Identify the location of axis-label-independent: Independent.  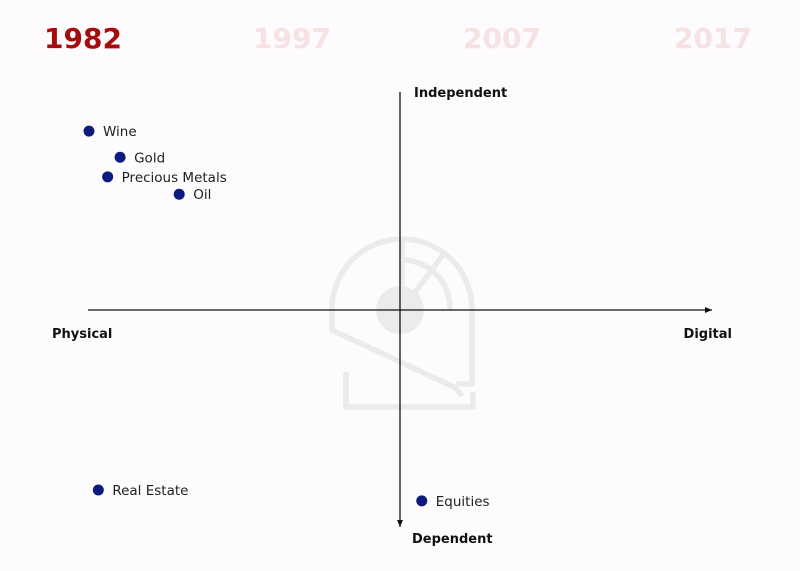
(460, 93).